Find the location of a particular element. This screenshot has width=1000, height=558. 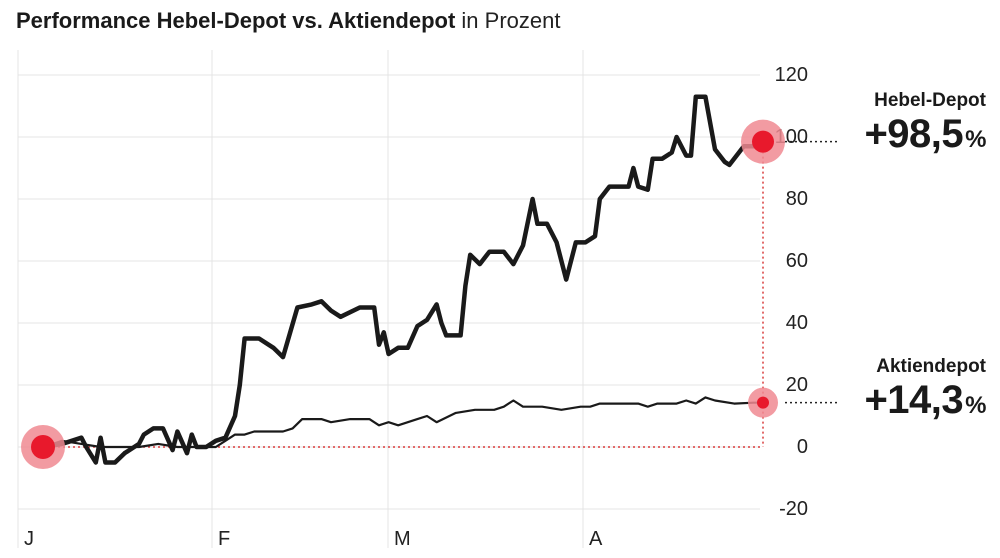

aktiendepot-value: +14,3% is located at coordinates (925, 400).